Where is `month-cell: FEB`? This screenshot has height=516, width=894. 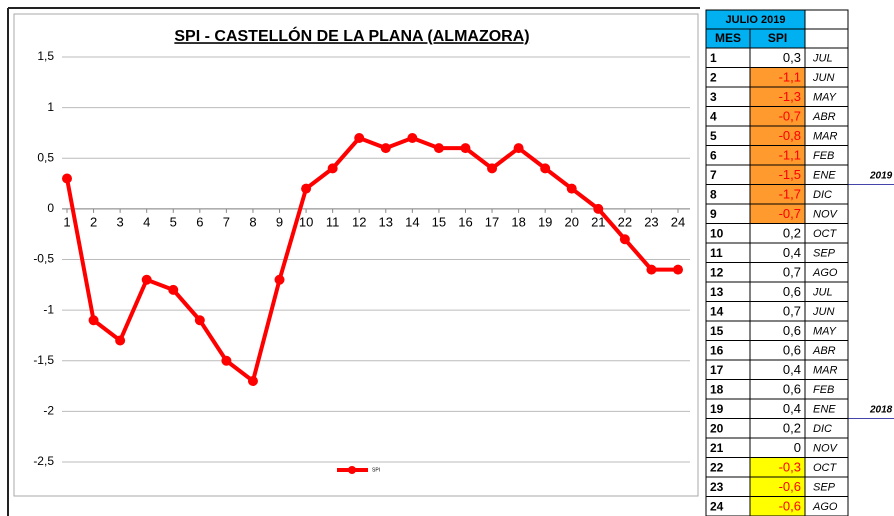
month-cell: FEB is located at coordinates (823, 156).